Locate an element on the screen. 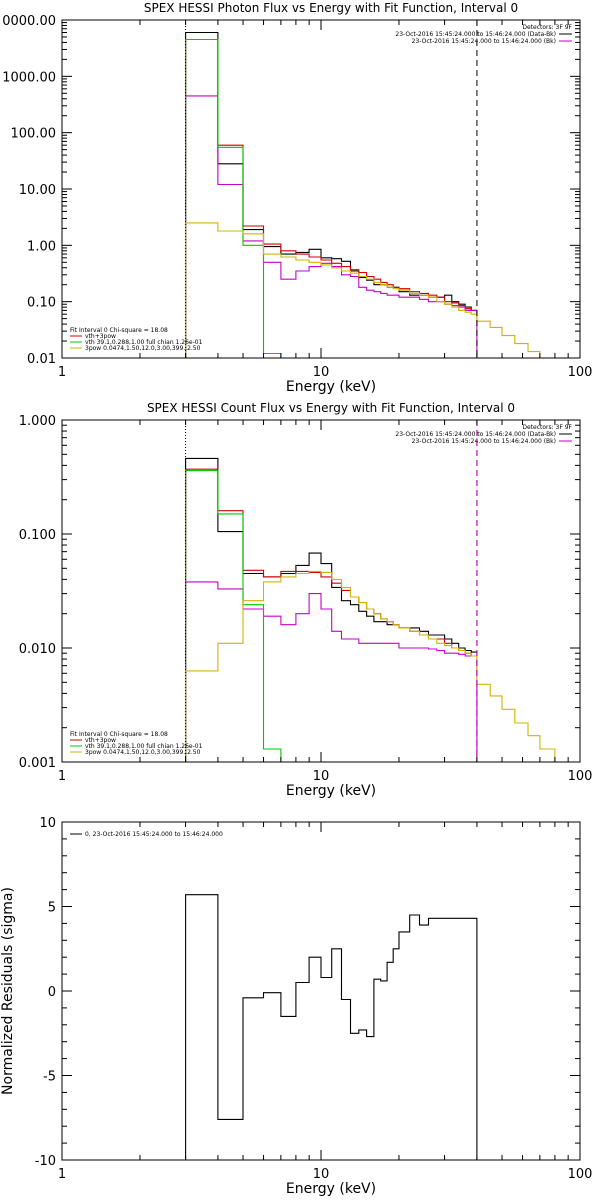 The image size is (600, 1200). series-group is located at coordinates (331, 1027).